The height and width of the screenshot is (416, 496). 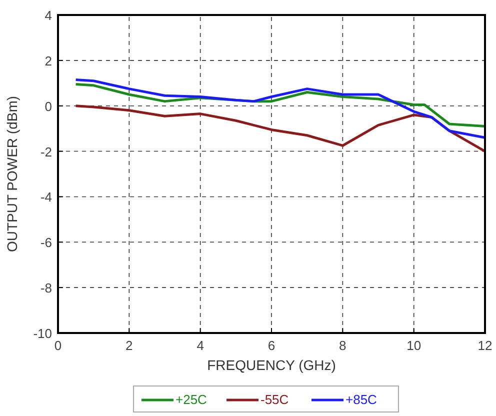 What do you see at coordinates (271, 365) in the screenshot?
I see `x-axis-title: FREQUENCY (GHz)` at bounding box center [271, 365].